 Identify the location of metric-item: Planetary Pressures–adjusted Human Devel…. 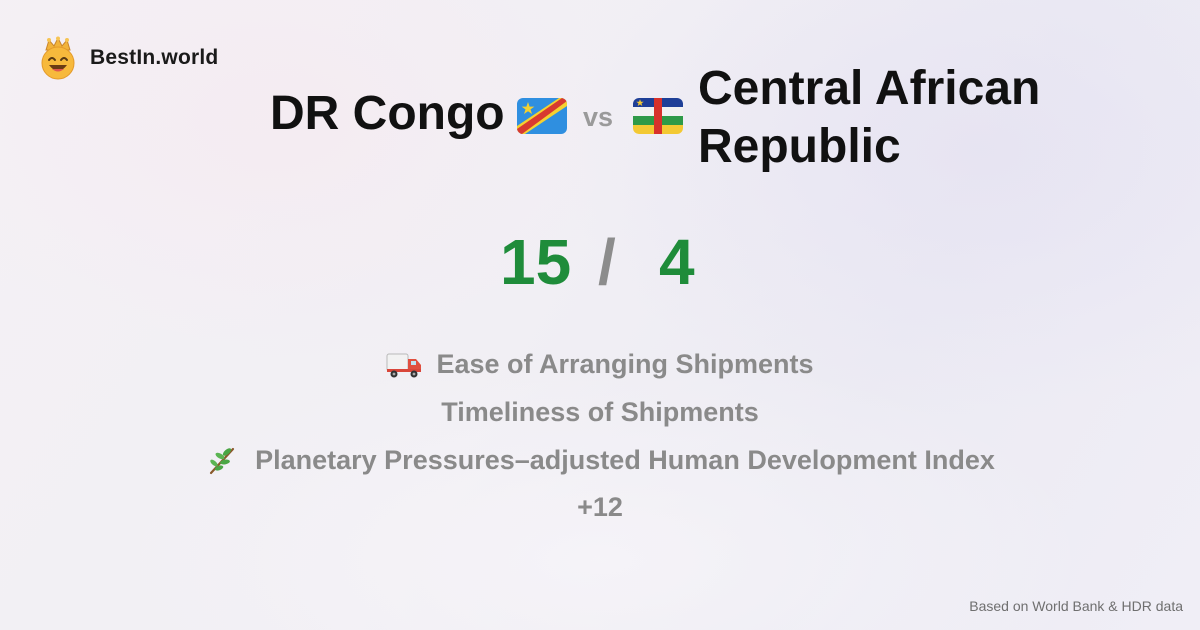
(600, 460).